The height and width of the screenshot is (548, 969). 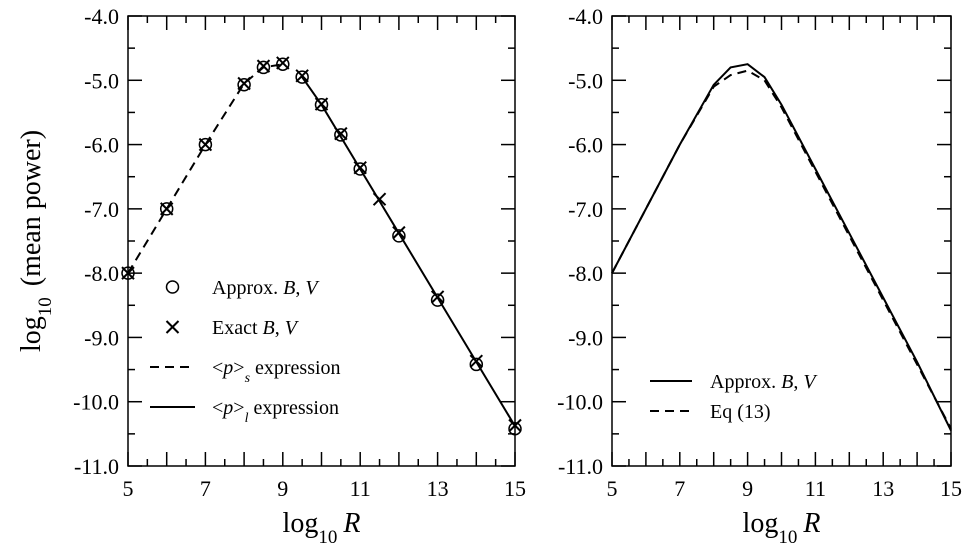 I want to click on legend-text-part: l, so click(x=247, y=418).